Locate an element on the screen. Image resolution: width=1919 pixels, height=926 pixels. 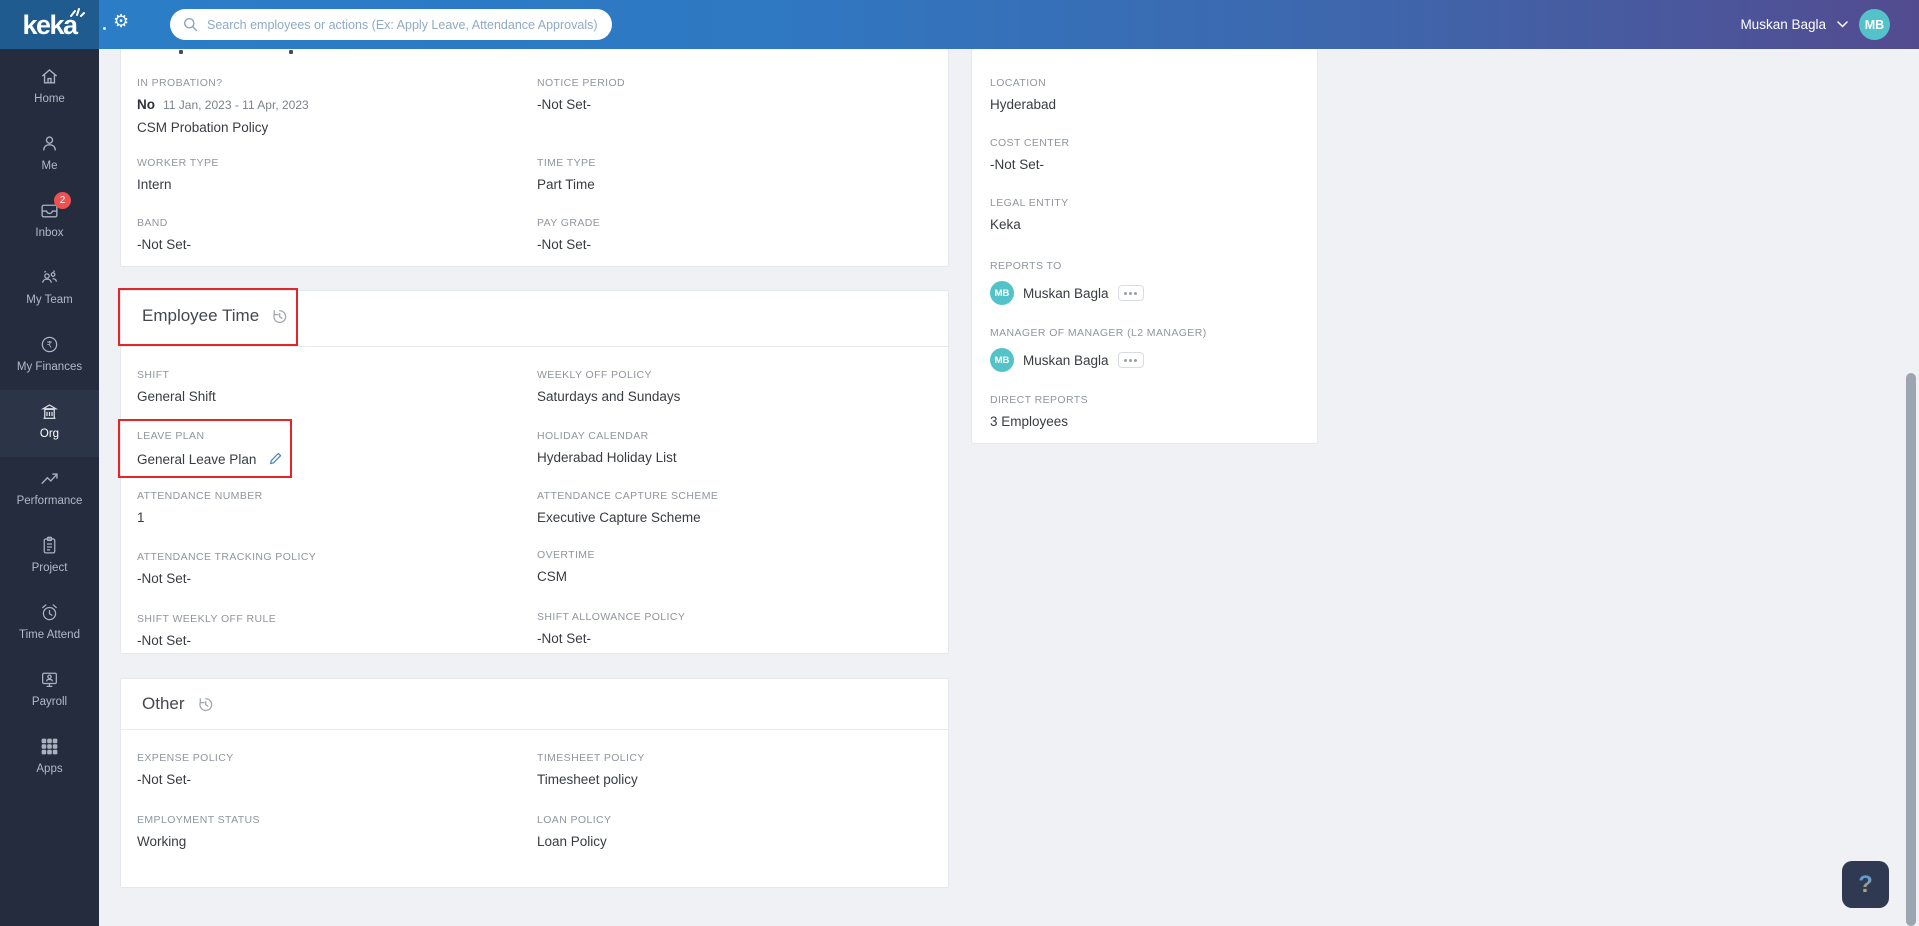
field-worker-type: WORKER TYPE Intern is located at coordinates (178, 174).